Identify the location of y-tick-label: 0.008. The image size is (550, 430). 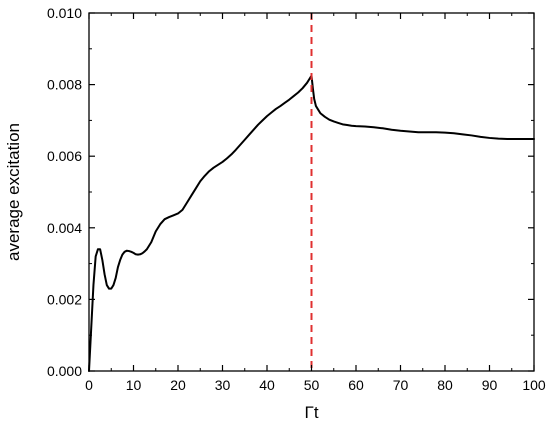
(64, 85).